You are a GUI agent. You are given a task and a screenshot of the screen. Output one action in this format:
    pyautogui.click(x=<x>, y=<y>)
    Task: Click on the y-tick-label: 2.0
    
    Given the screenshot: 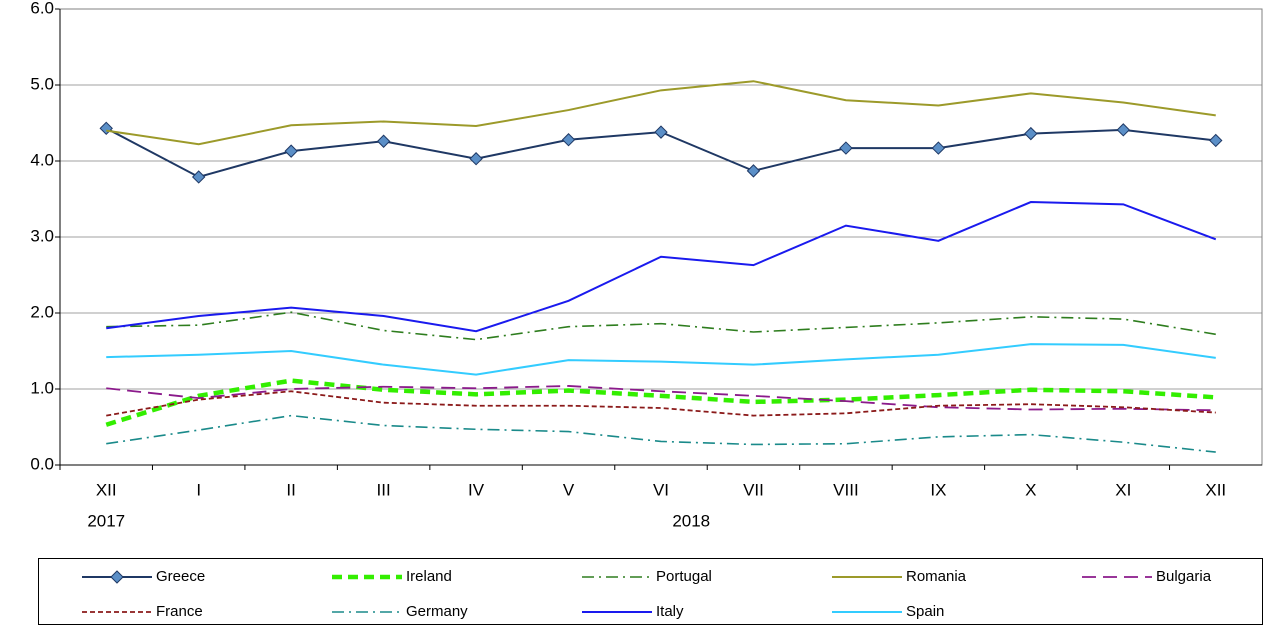 What is the action you would take?
    pyautogui.click(x=42, y=311)
    